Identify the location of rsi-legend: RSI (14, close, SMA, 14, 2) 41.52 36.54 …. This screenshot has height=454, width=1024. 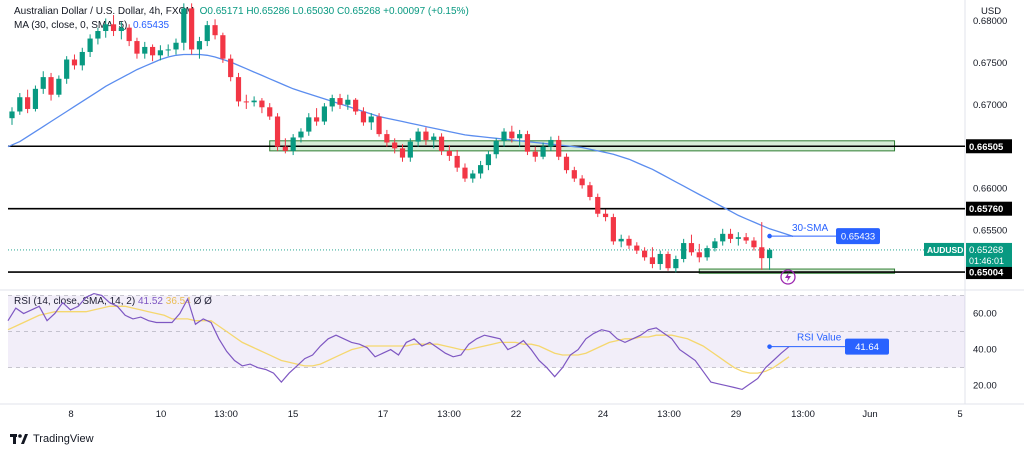
(113, 301).